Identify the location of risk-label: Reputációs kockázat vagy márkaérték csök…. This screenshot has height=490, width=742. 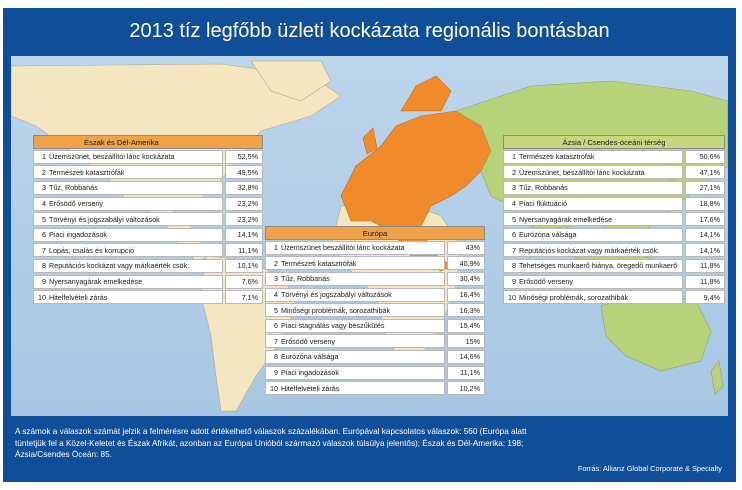
(119, 266).